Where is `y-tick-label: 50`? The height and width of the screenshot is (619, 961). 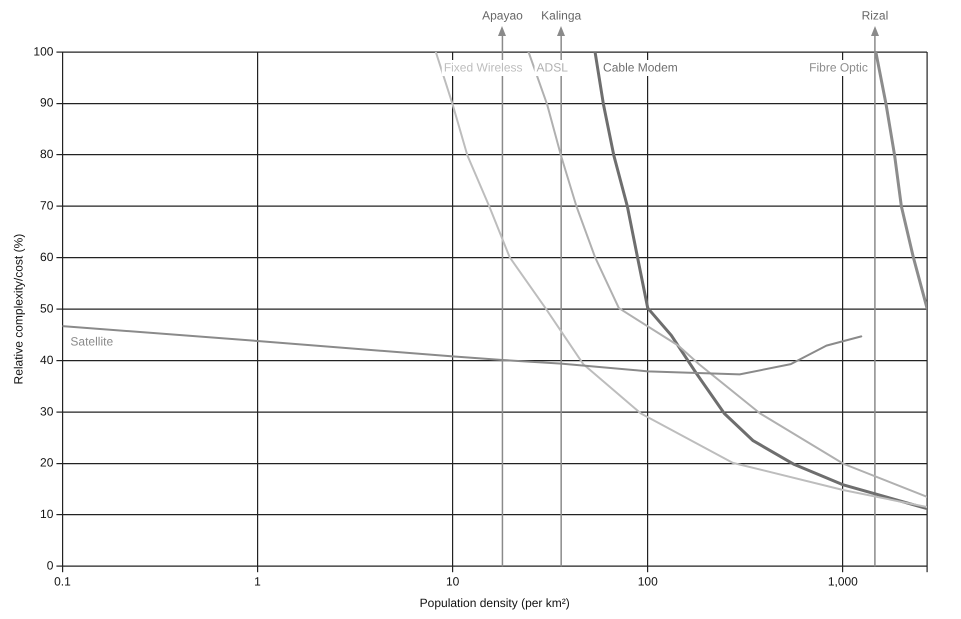
y-tick-label: 50 is located at coordinates (47, 308).